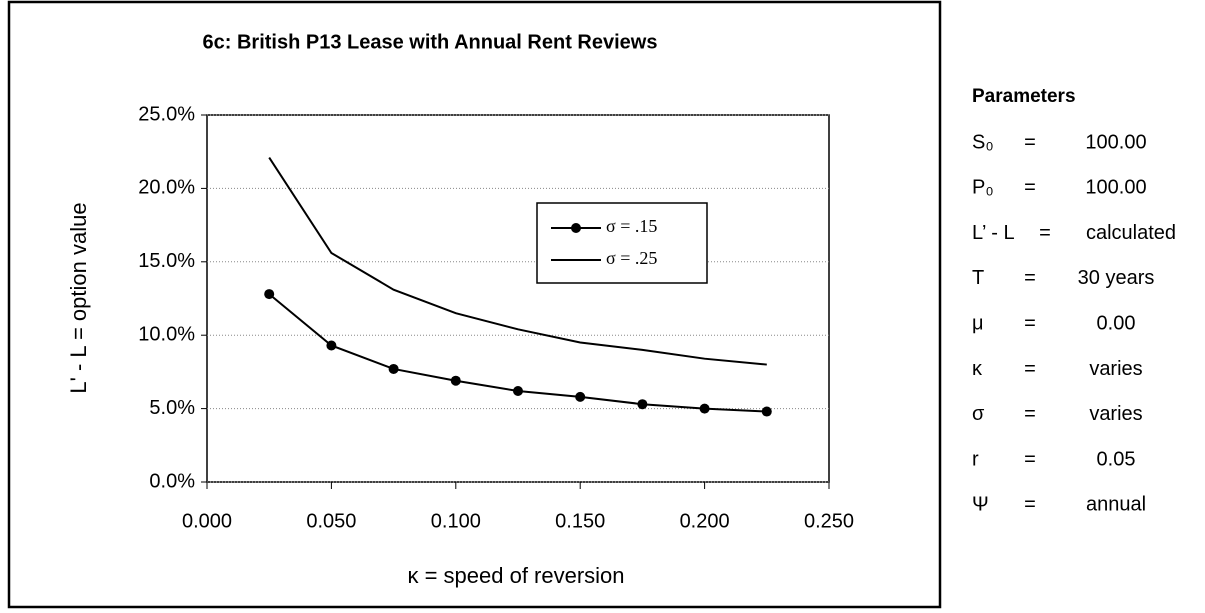  I want to click on series-line, so click(517, 261).